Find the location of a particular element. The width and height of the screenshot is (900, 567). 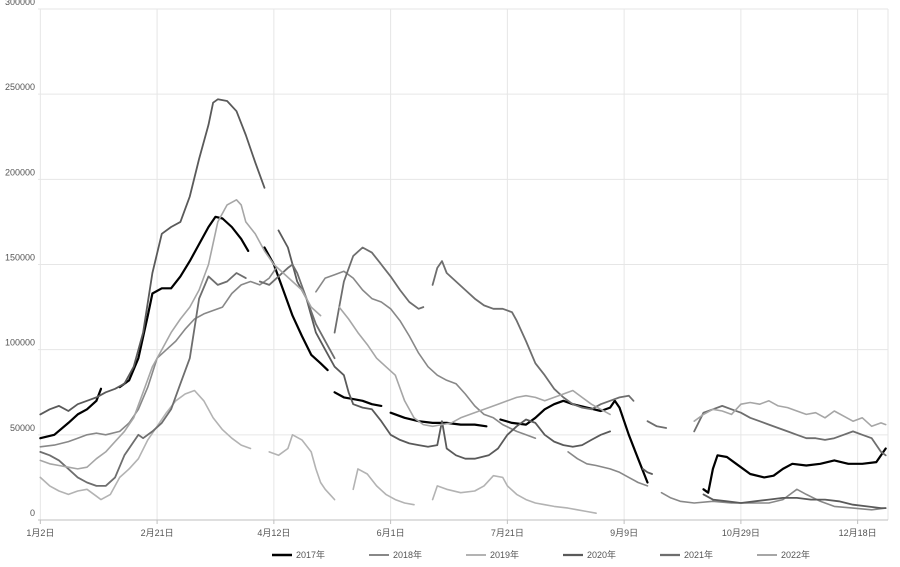

y-tick-label: 100000 is located at coordinates (20, 343).